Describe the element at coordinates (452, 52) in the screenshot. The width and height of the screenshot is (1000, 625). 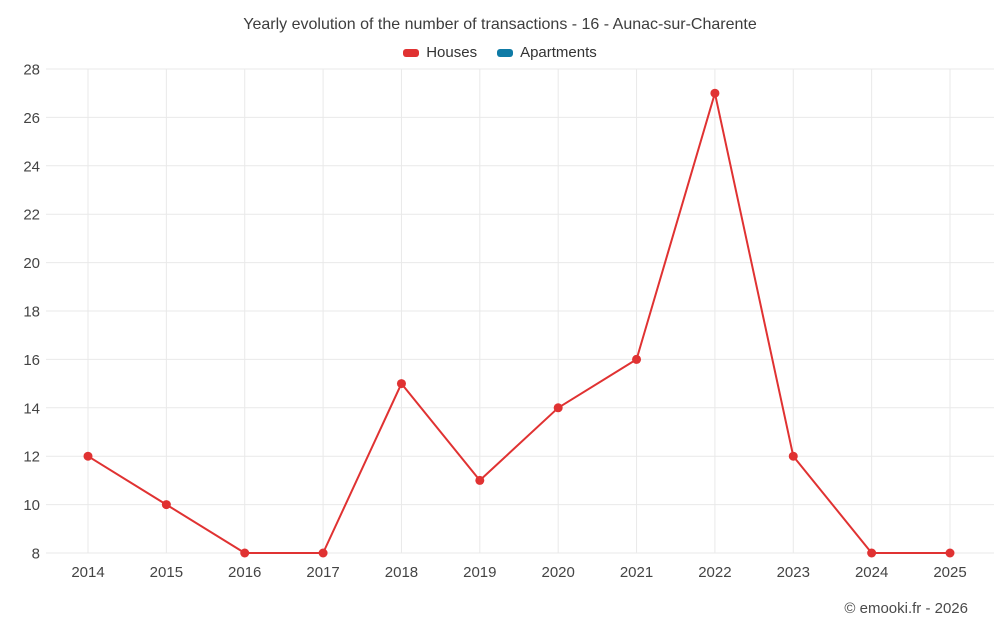
I see `legend-label-houses: Houses` at that location.